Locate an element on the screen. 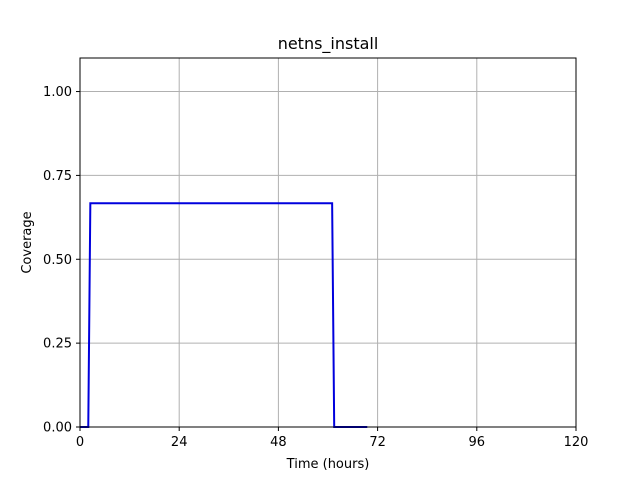 The image size is (640, 480). y-axis-label: Coverage is located at coordinates (27, 242).